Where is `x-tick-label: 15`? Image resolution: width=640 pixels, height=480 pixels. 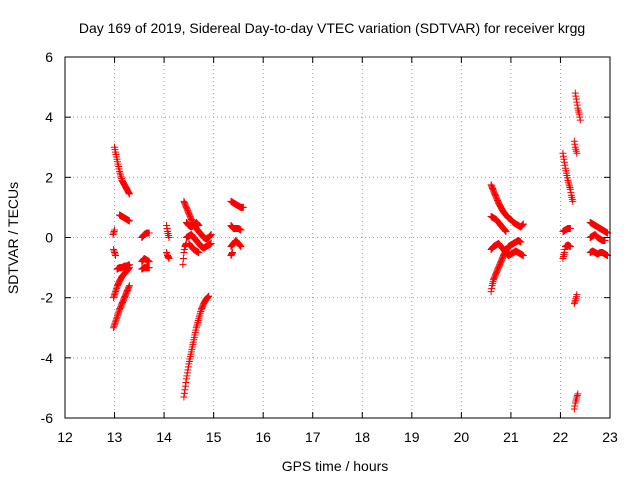
x-tick-label: 15 is located at coordinates (214, 437).